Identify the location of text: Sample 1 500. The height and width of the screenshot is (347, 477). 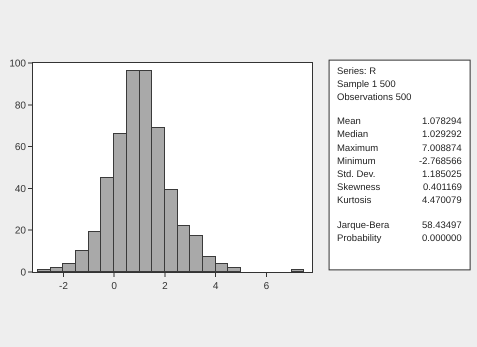
(366, 84).